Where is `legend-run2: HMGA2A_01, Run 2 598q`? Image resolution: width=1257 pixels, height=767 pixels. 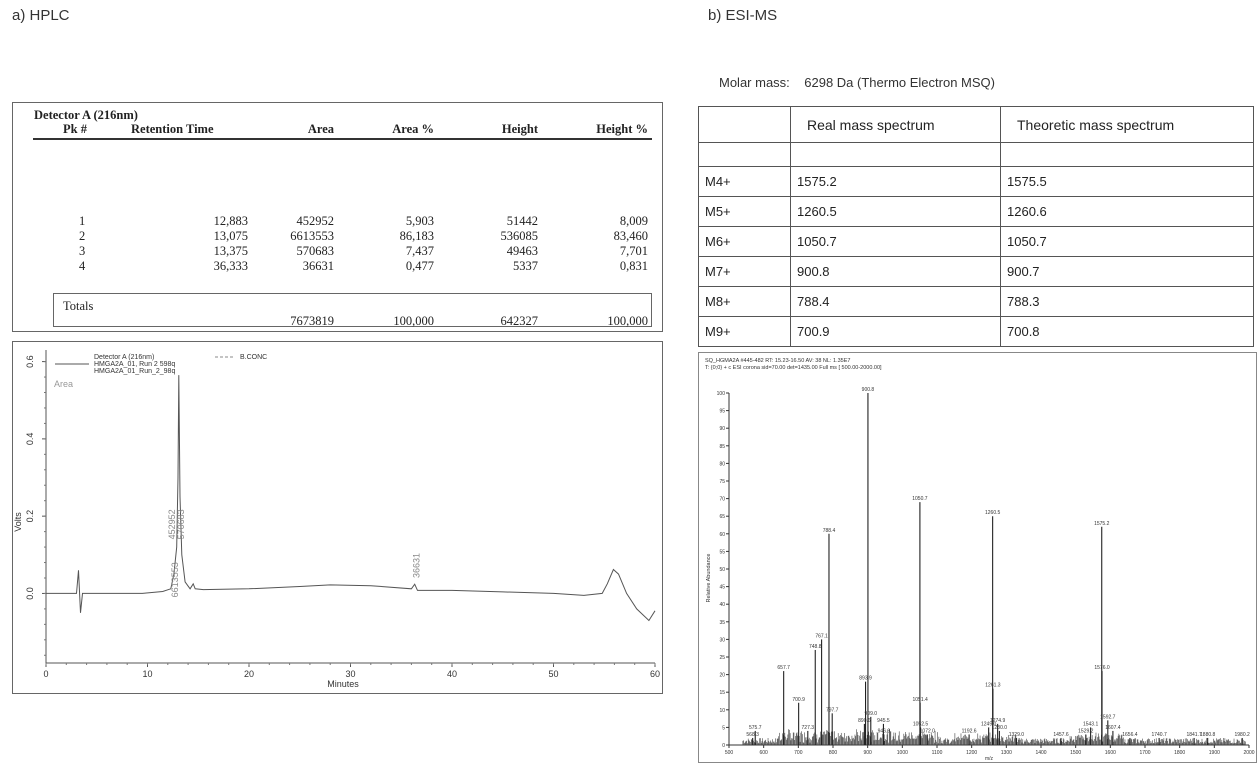
legend-run2: HMGA2A_01, Run 2 598q is located at coordinates (134, 364).